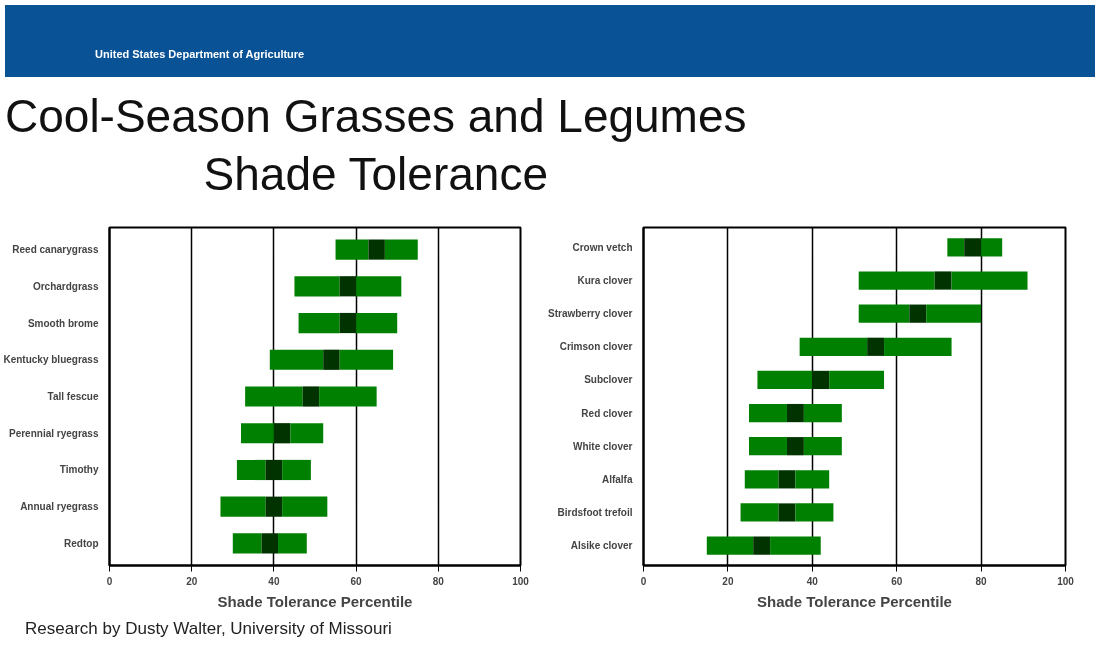 The image size is (1104, 671). What do you see at coordinates (602, 247) in the screenshot?
I see `y-tick-label: Crown vetch` at bounding box center [602, 247].